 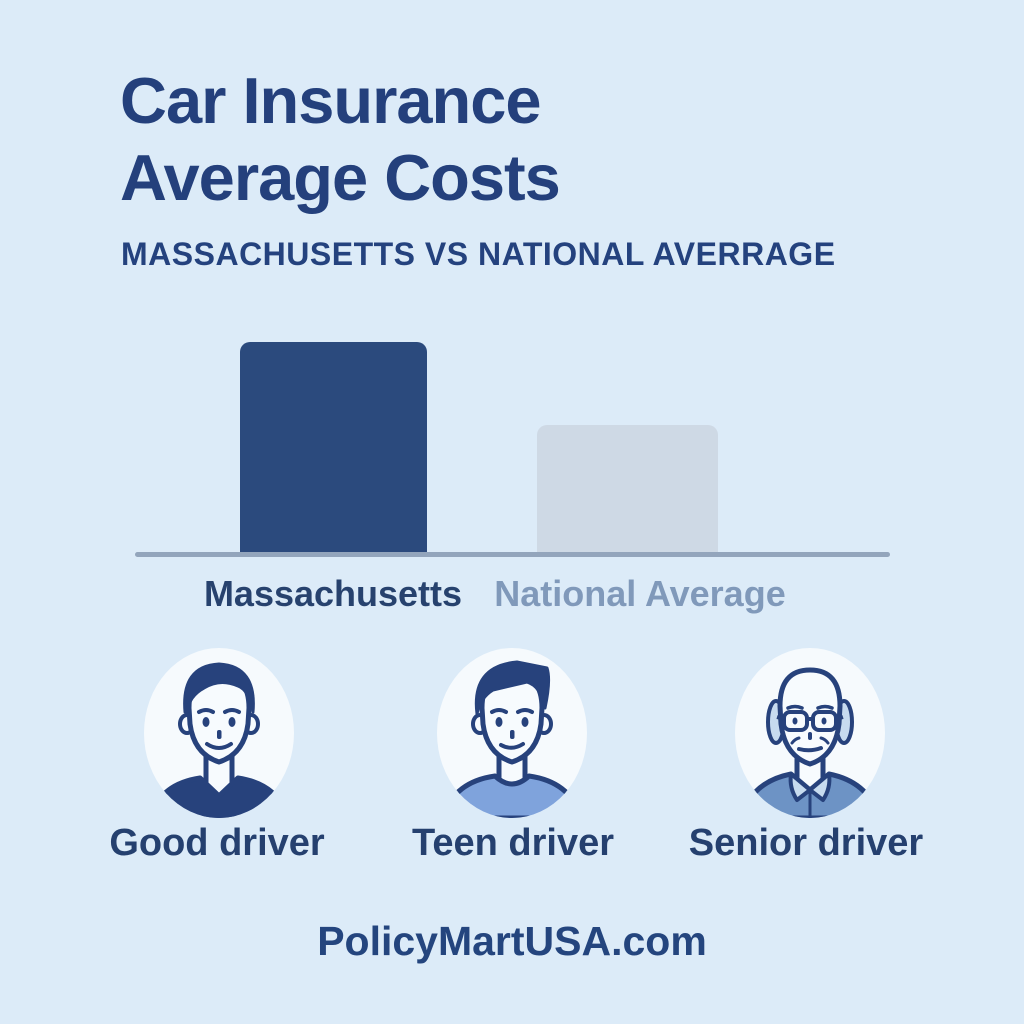 I want to click on page-title-line2: Average Costs, so click(x=340, y=177).